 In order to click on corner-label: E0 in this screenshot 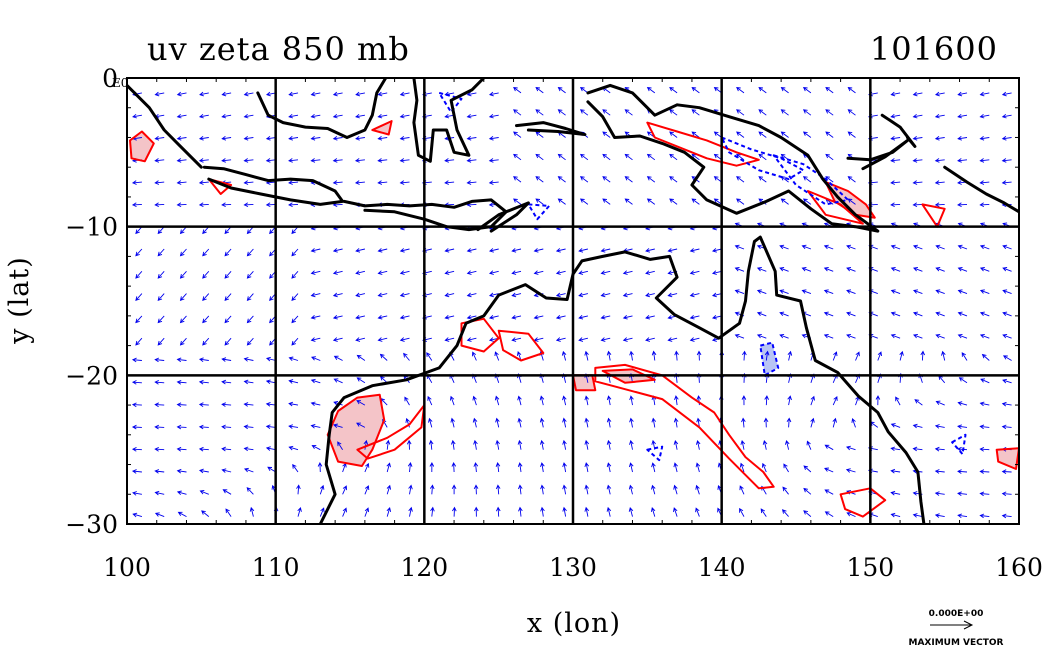, I will do `click(120, 83)`.